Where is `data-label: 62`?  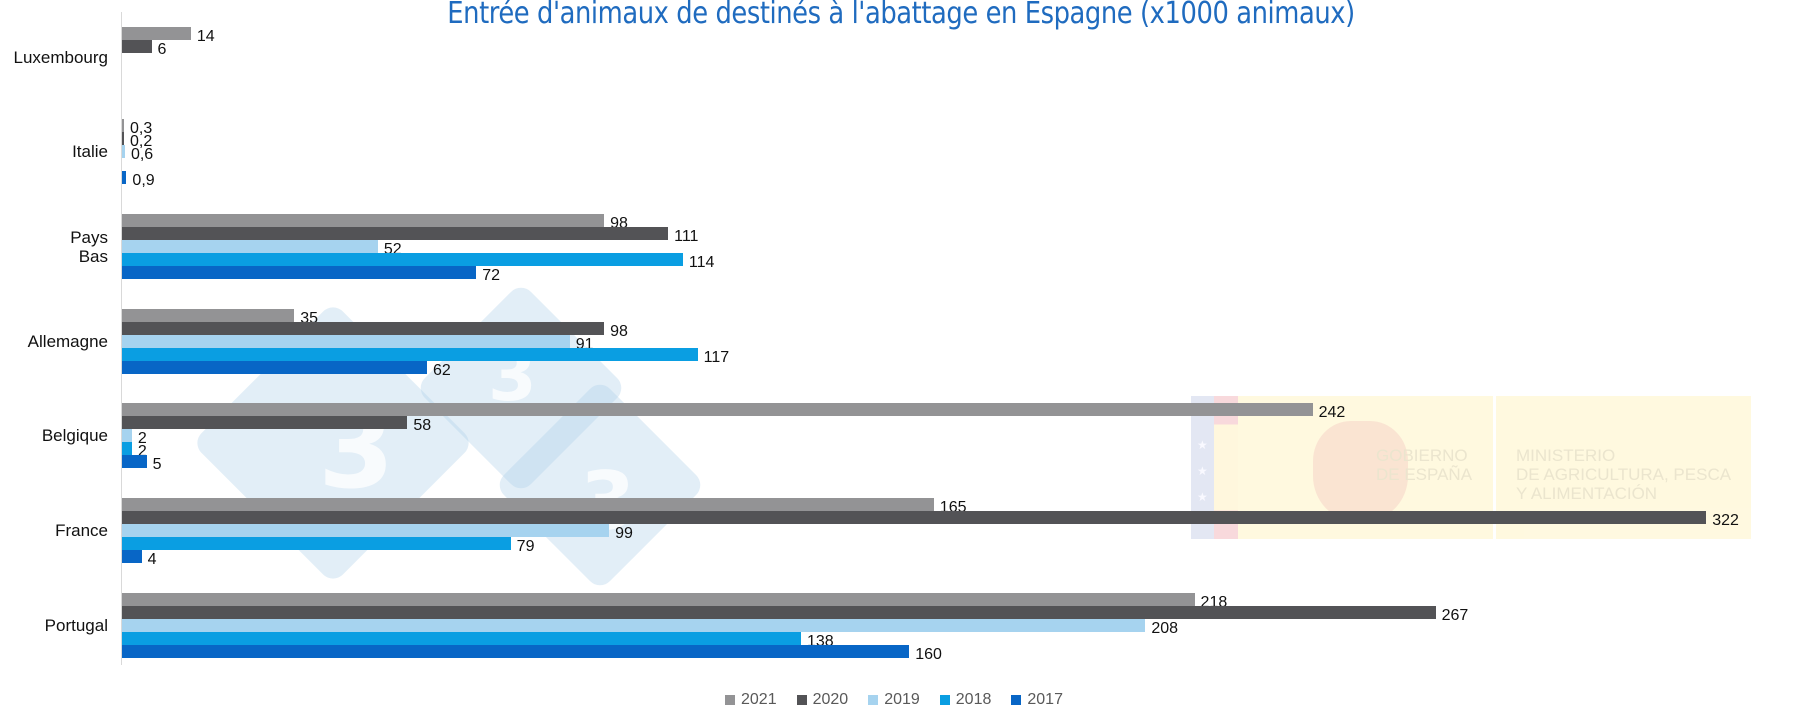
data-label: 62 is located at coordinates (442, 370).